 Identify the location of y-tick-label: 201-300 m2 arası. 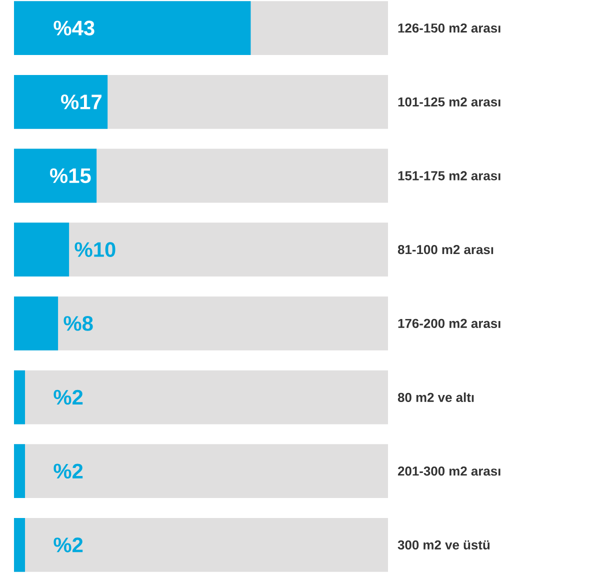
(449, 471).